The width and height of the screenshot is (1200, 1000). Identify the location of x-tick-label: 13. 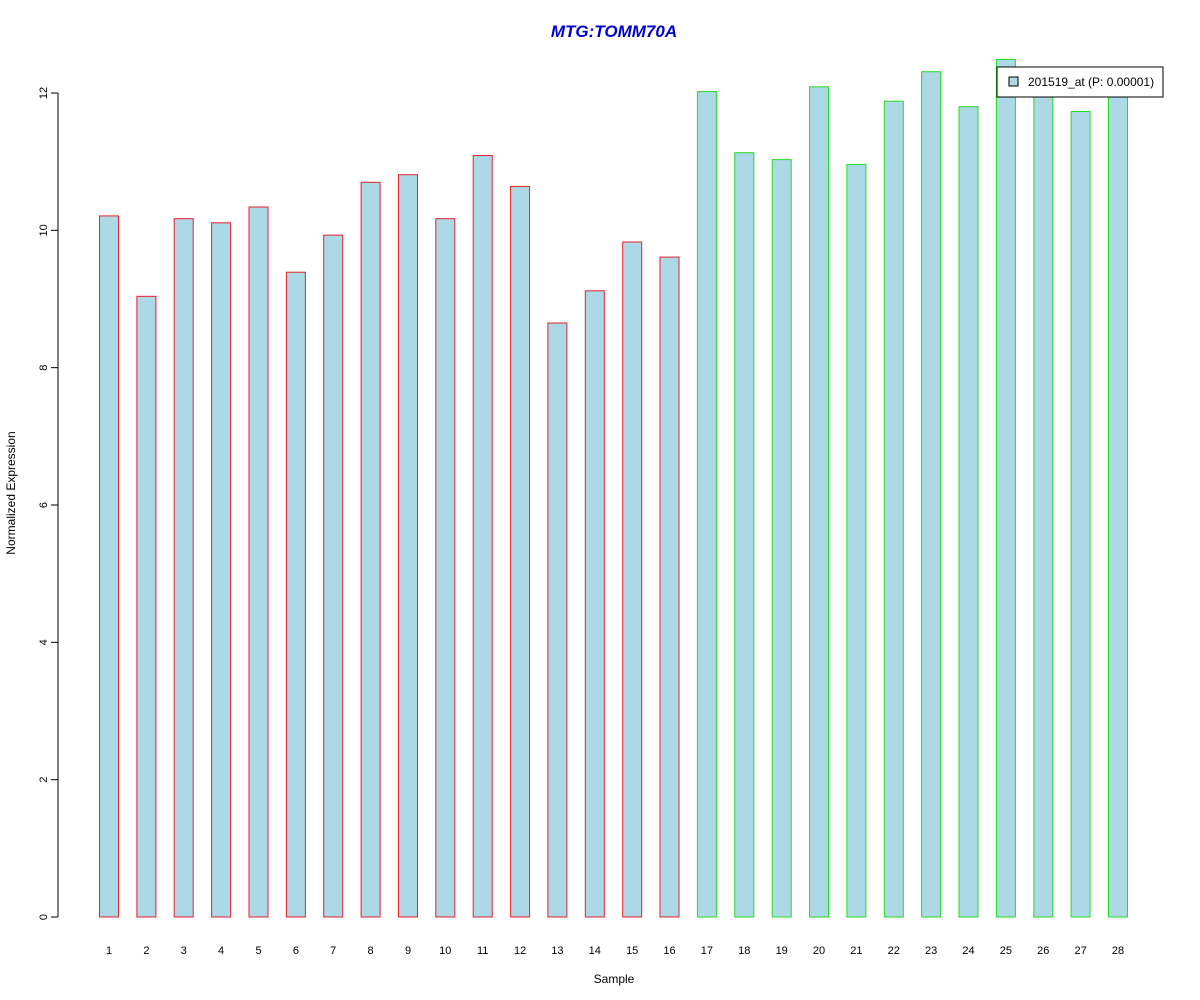
(557, 951).